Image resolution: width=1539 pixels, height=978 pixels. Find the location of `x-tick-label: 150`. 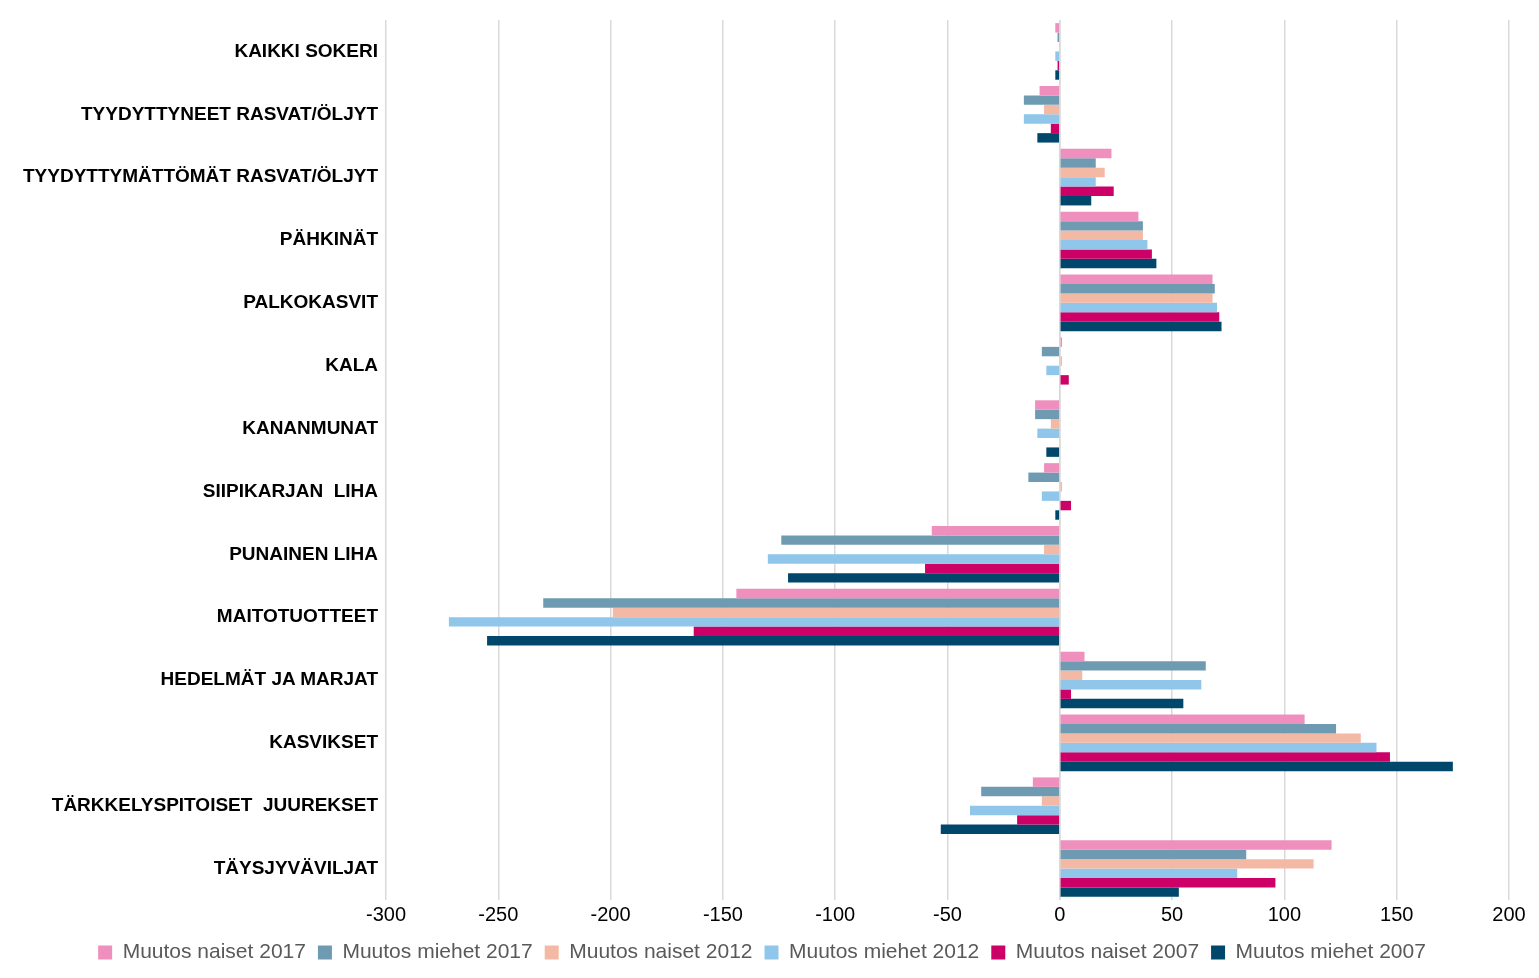

x-tick-label: 150 is located at coordinates (1397, 913).